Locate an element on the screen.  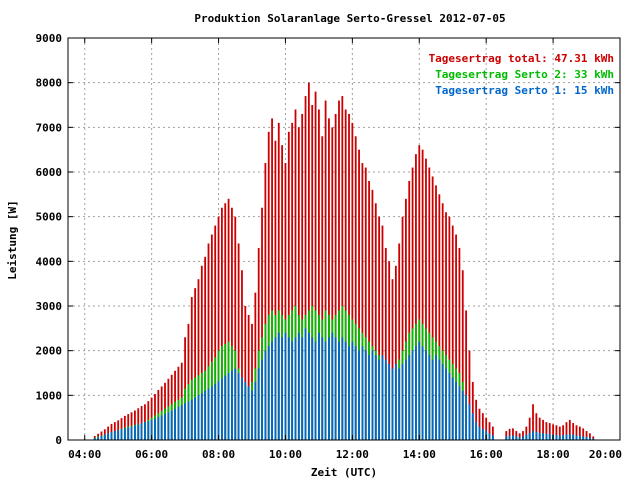
x-tick-label: 12:00 is located at coordinates (352, 454).